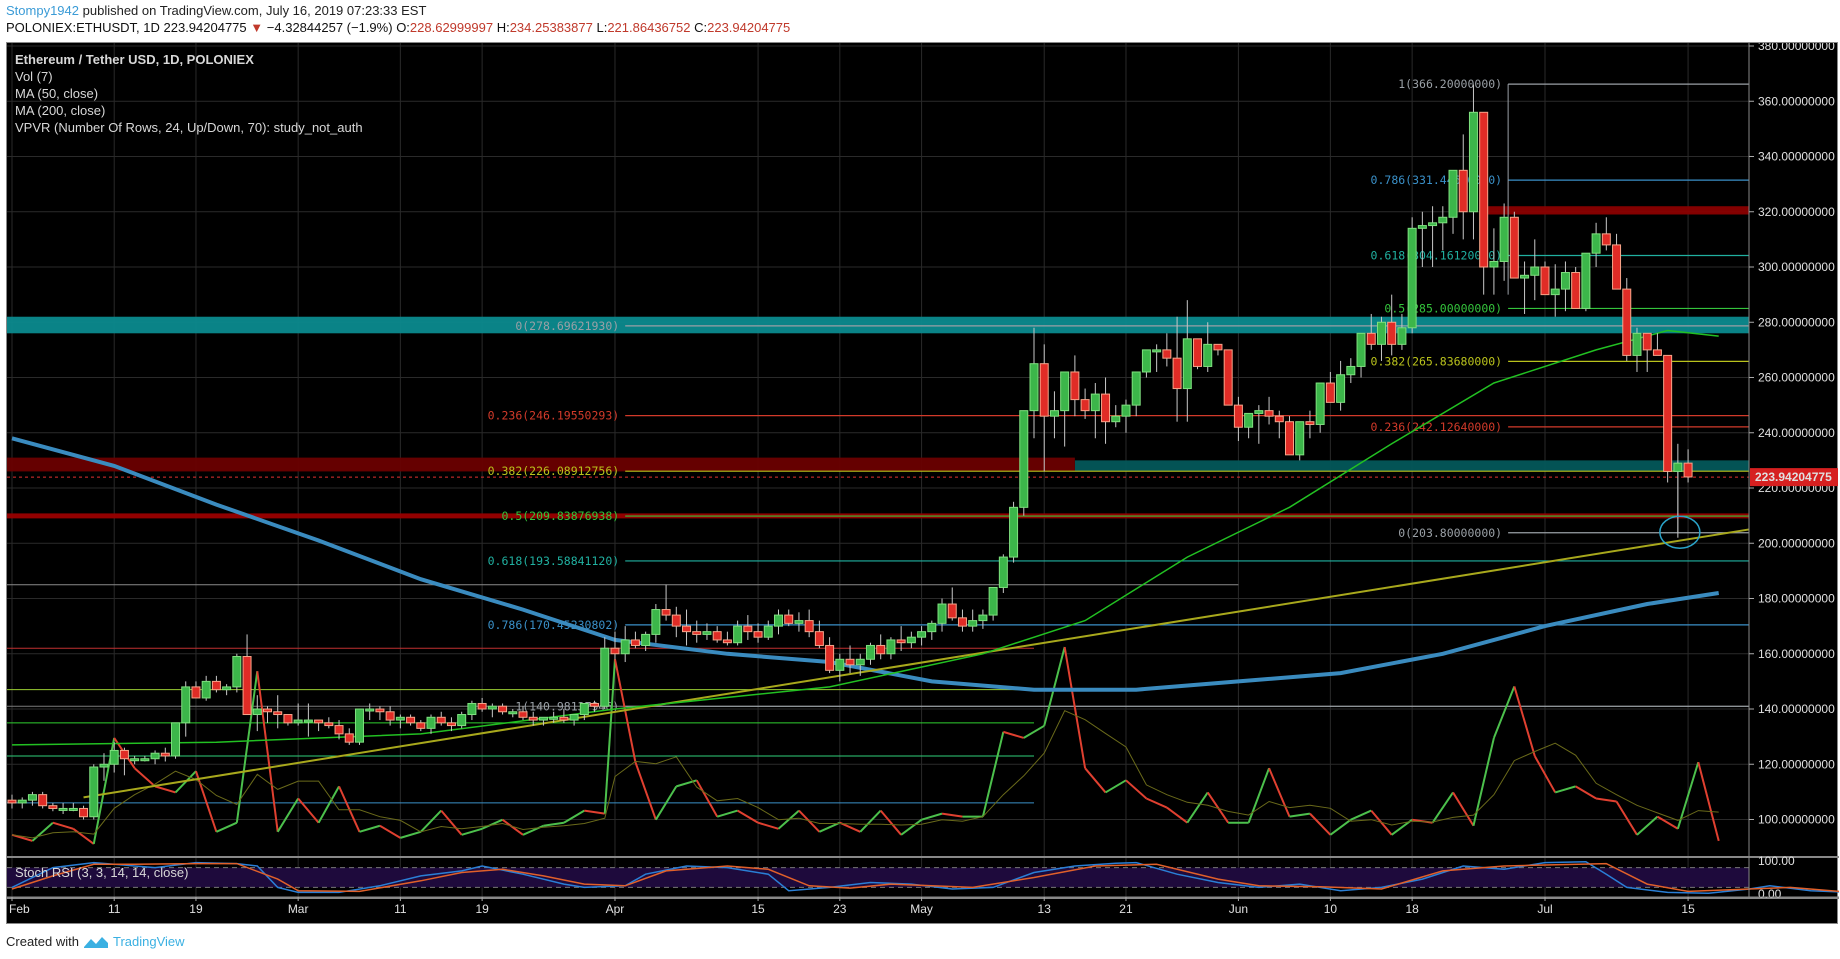  Describe the element at coordinates (42, 10) in the screenshot. I see `author-link: Stompy1942` at that location.